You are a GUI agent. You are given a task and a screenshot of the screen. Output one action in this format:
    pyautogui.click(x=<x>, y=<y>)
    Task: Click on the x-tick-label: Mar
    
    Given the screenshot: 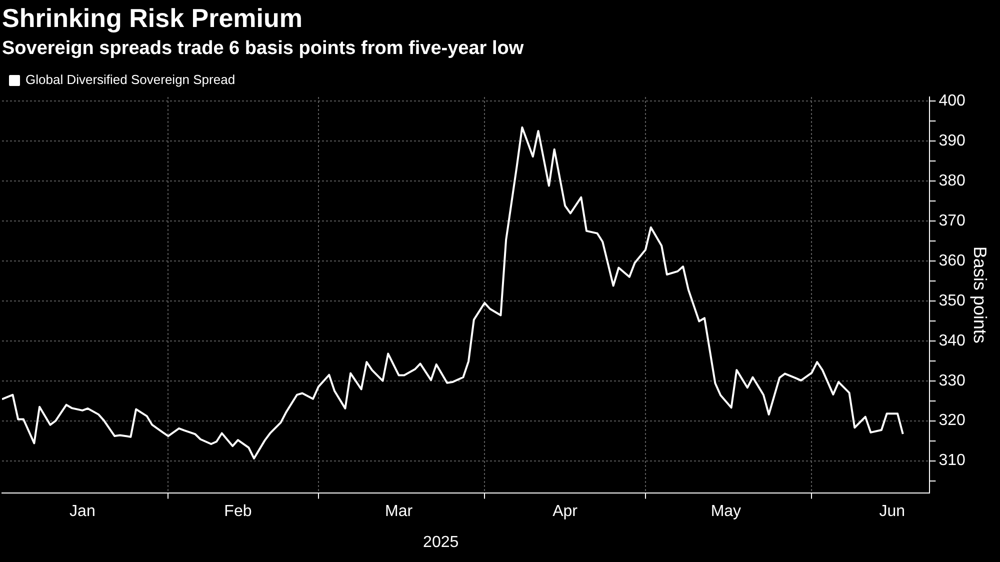 What is the action you would take?
    pyautogui.click(x=399, y=511)
    